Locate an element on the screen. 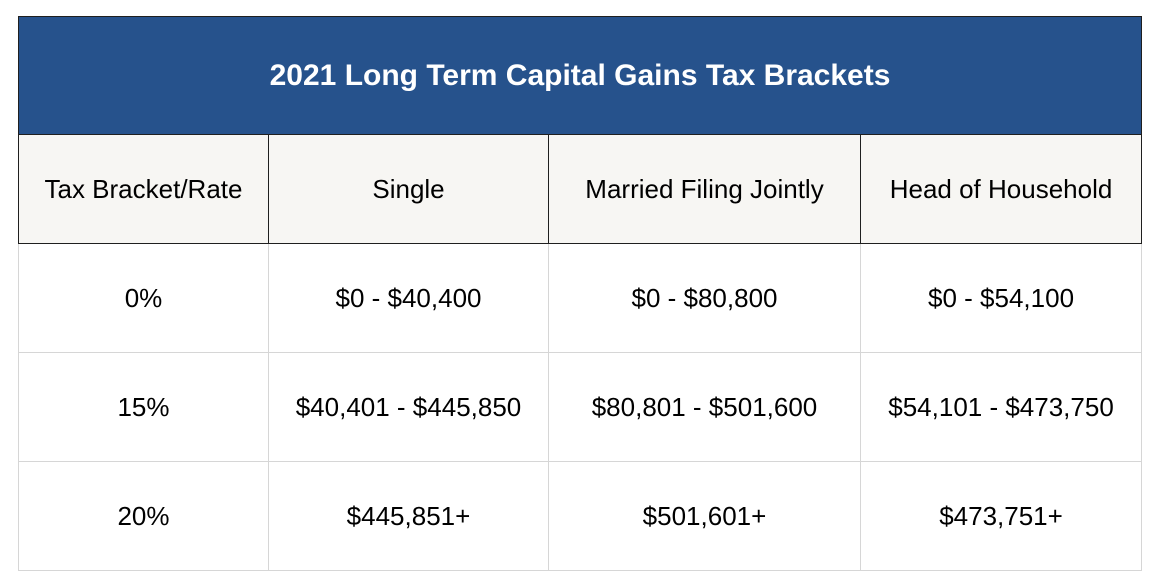  rate-cell: 0% is located at coordinates (143, 298).